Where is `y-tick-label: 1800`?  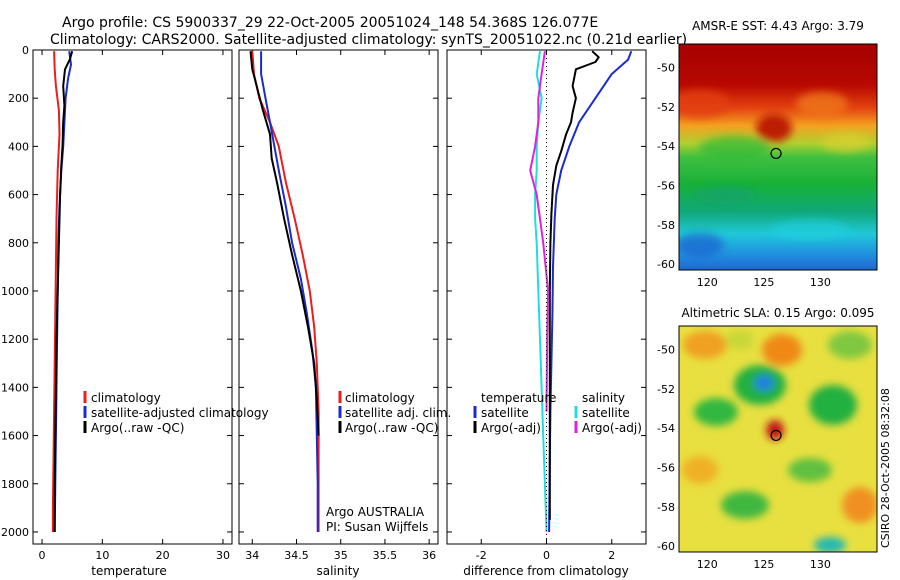 y-tick-label: 1800 is located at coordinates (15, 484).